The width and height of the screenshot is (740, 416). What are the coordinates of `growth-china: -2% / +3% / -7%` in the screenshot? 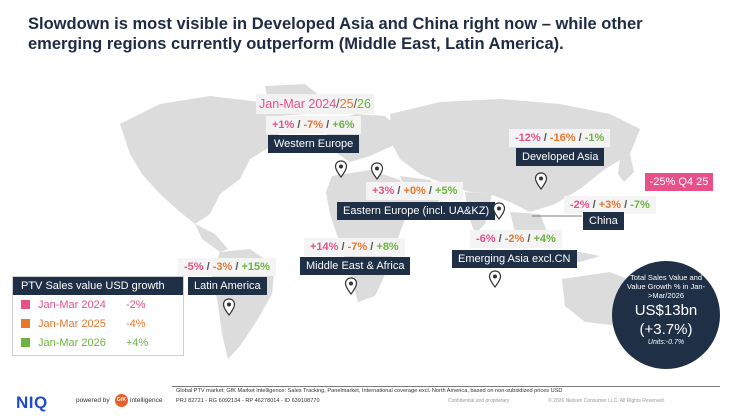 It's located at (610, 205).